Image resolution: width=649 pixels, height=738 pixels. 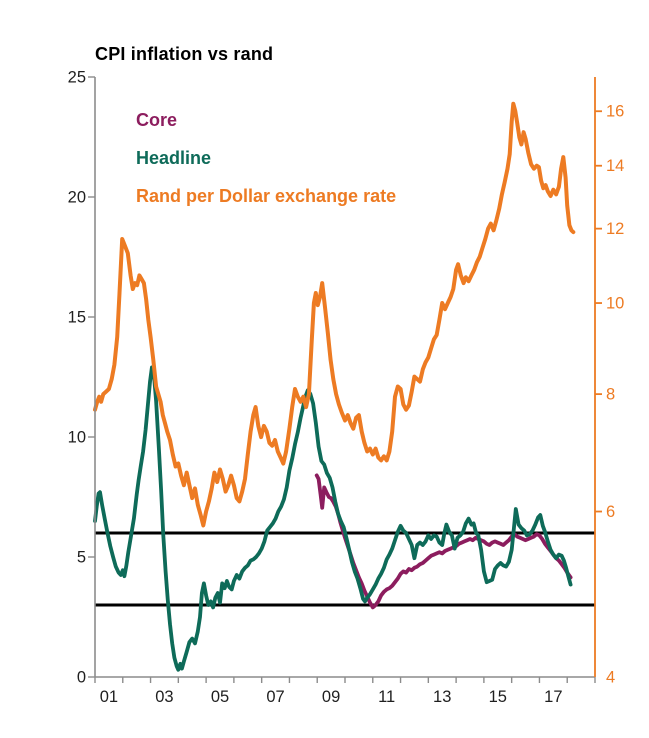 I want to click on left-axis-tick-label: 10, so click(x=77, y=438).